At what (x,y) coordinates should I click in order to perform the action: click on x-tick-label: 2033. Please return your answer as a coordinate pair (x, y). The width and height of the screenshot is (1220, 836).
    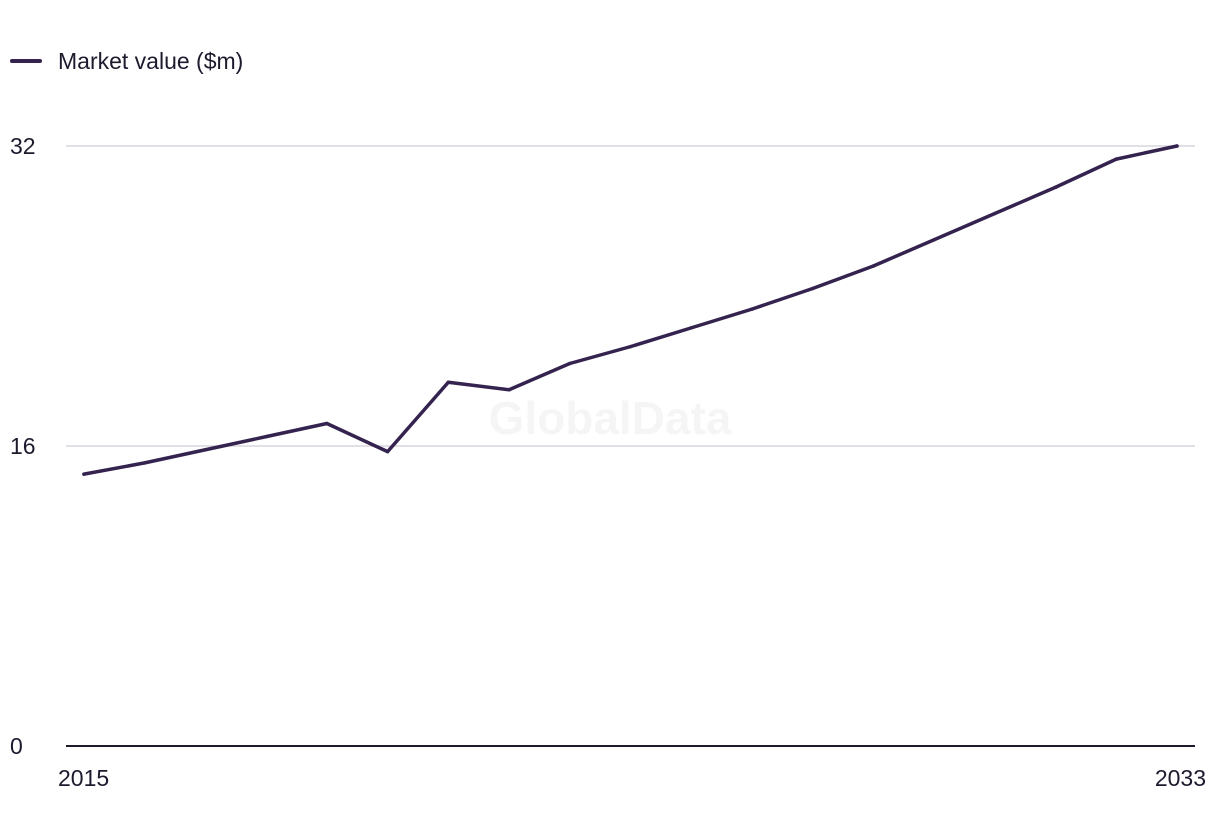
    Looking at the image, I should click on (1180, 778).